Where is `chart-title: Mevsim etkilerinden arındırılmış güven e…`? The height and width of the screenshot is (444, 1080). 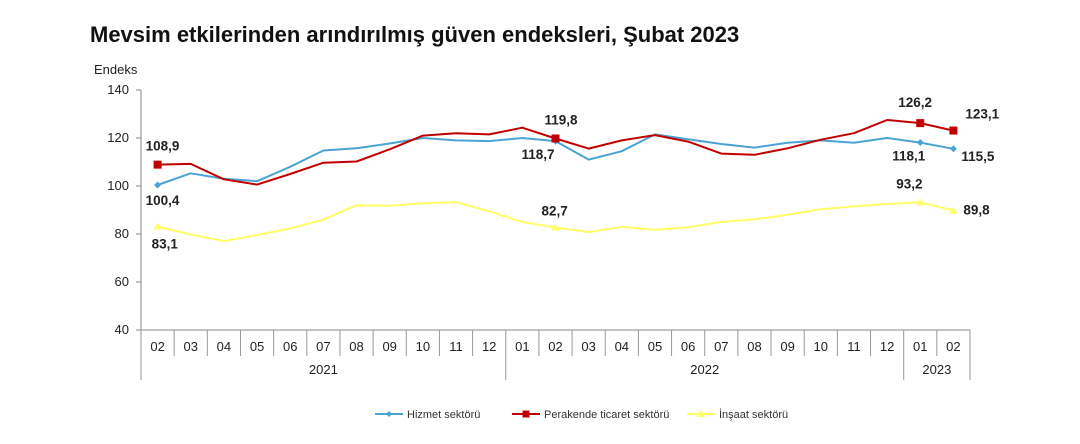 chart-title: Mevsim etkilerinden arındırılmış güven e… is located at coordinates (415, 34).